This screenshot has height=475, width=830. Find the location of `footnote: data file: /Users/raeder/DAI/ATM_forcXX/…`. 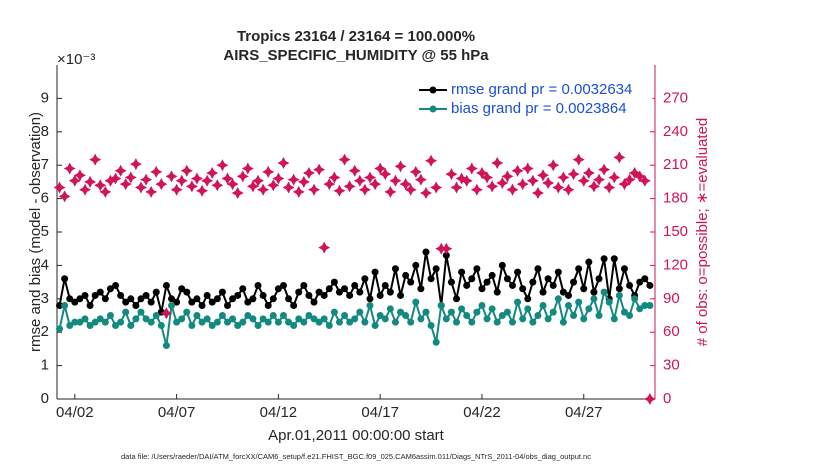

footnote: data file: /Users/raeder/DAI/ATM_forcXX/… is located at coordinates (356, 456).